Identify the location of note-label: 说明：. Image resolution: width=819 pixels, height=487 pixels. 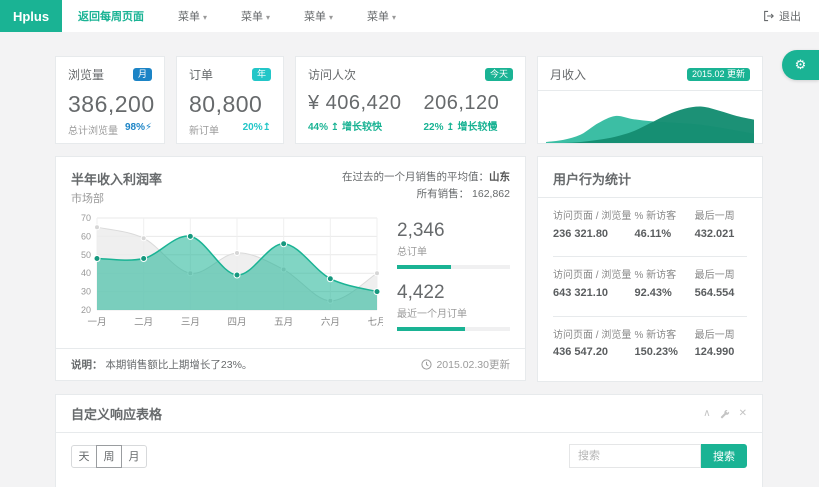
(87, 365).